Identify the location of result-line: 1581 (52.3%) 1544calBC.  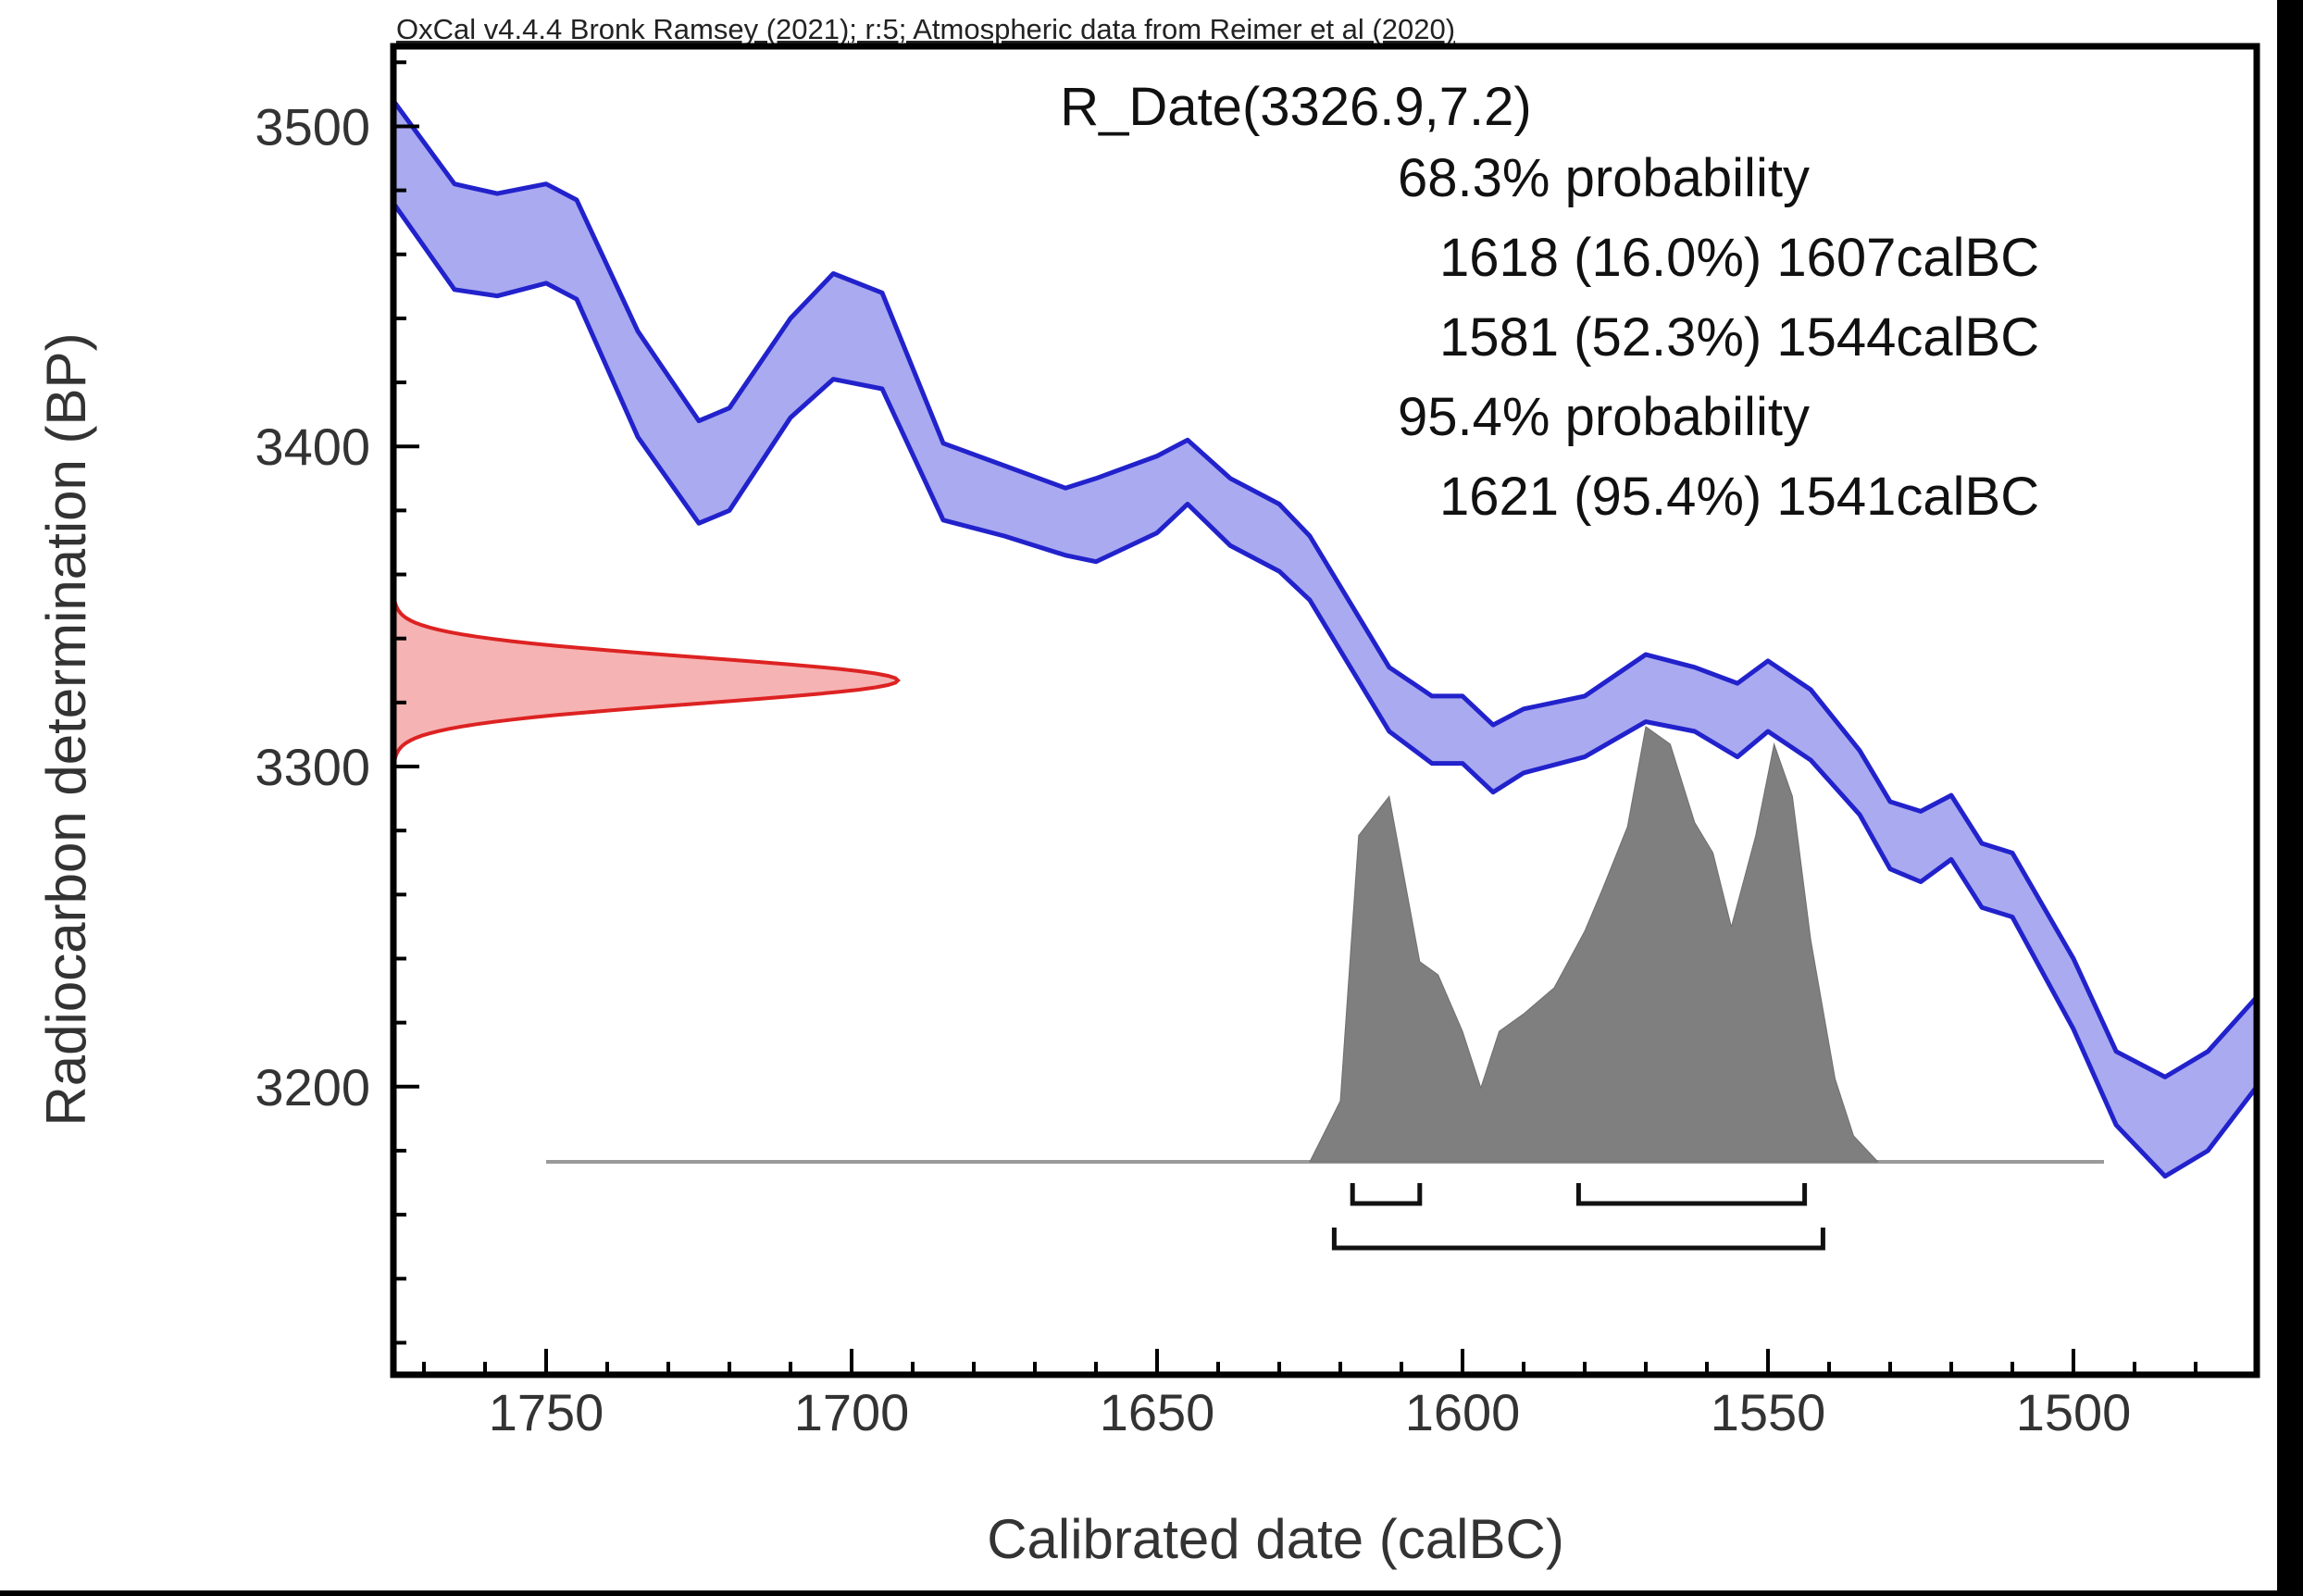
(1739, 337).